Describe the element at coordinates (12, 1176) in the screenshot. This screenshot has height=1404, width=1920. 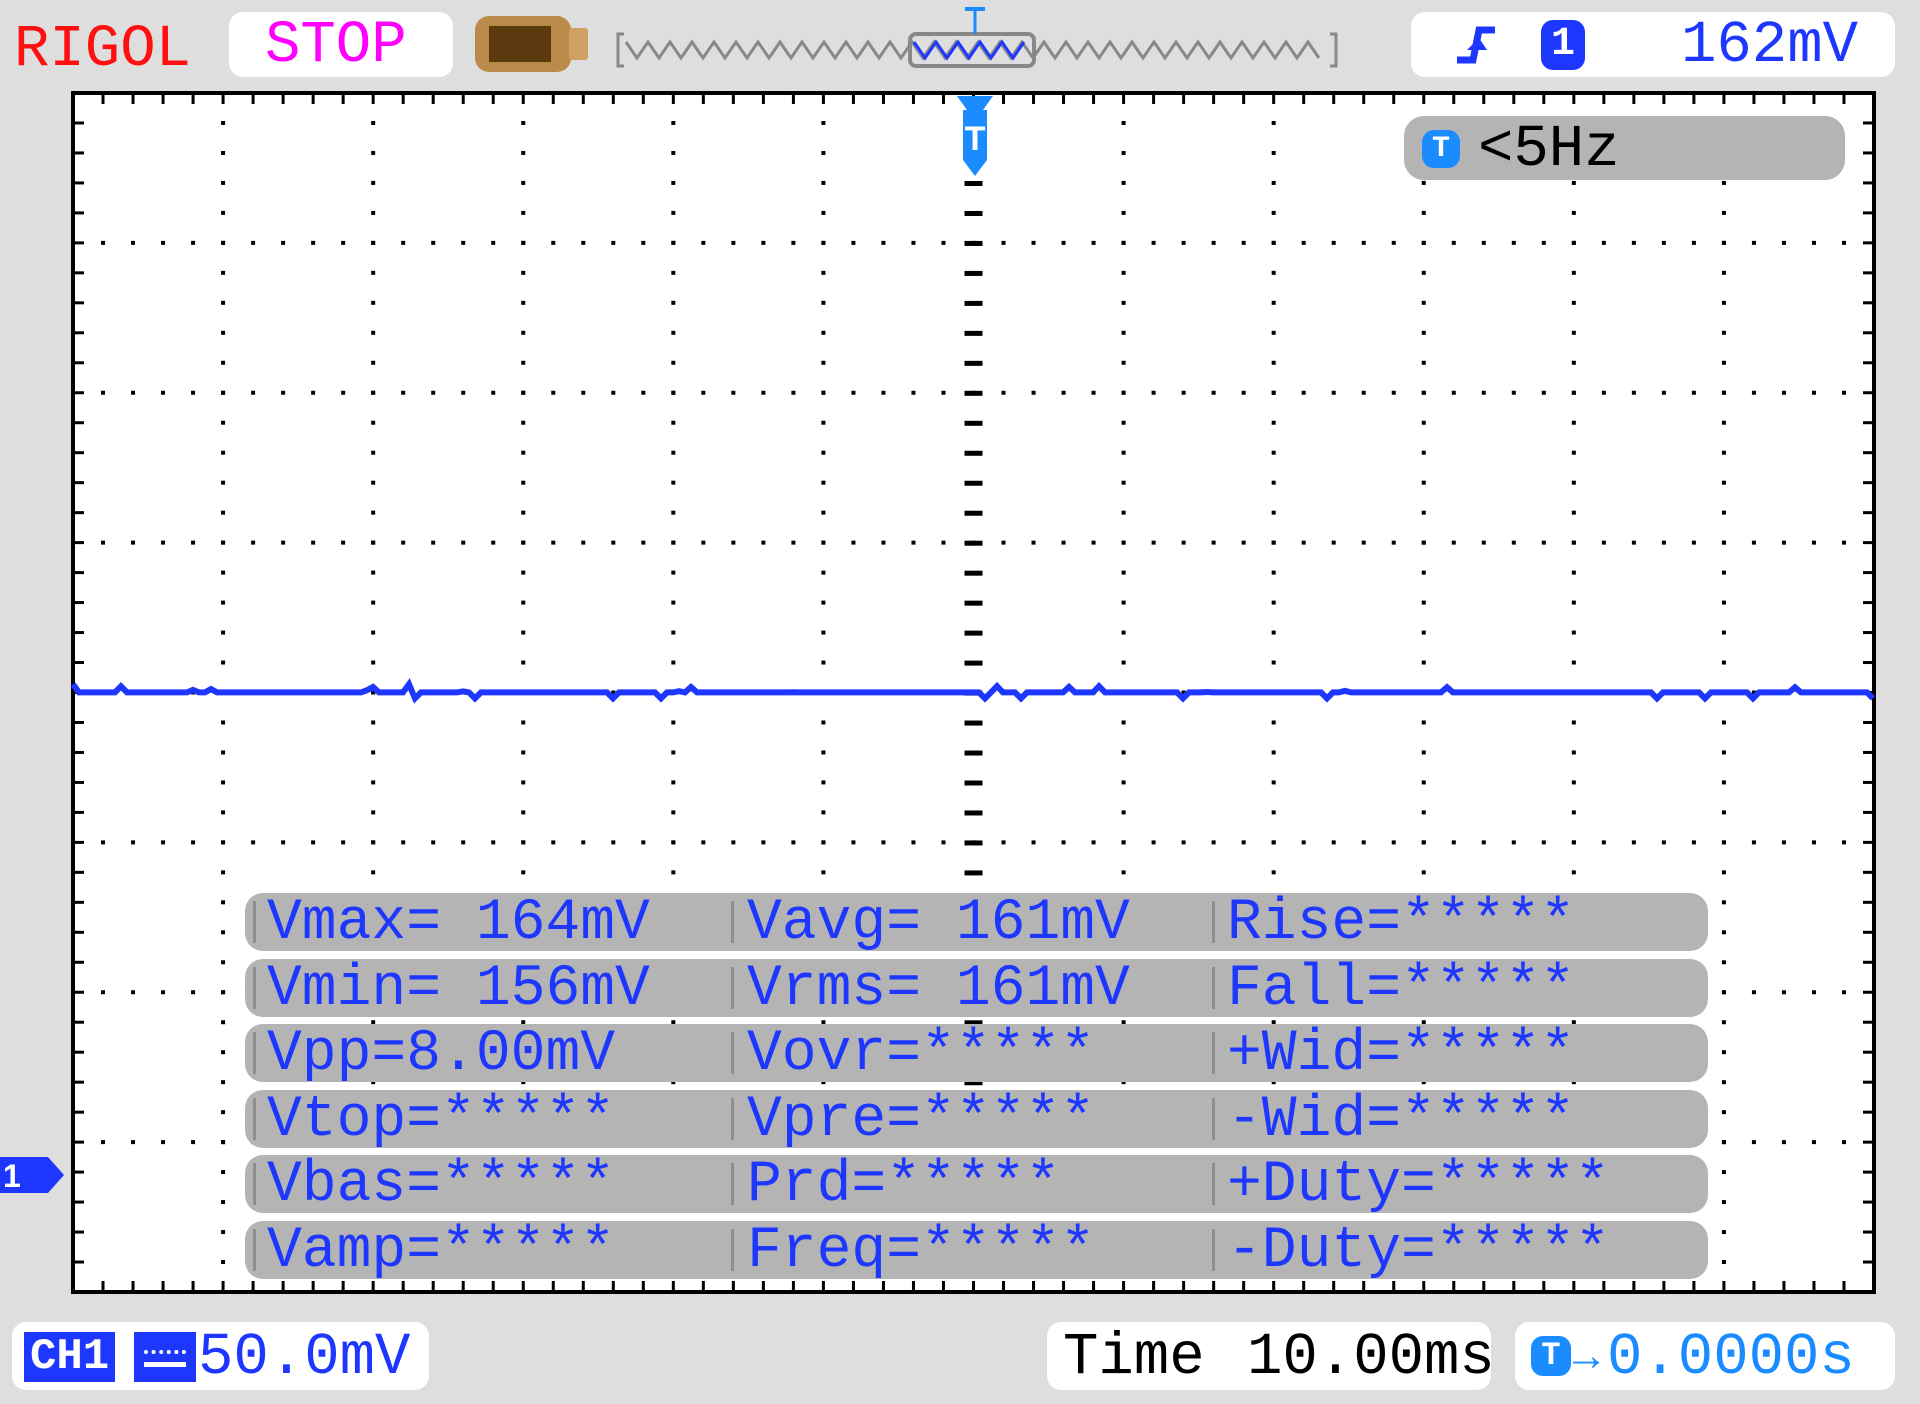
I see `ch1-marker-label: 1` at that location.